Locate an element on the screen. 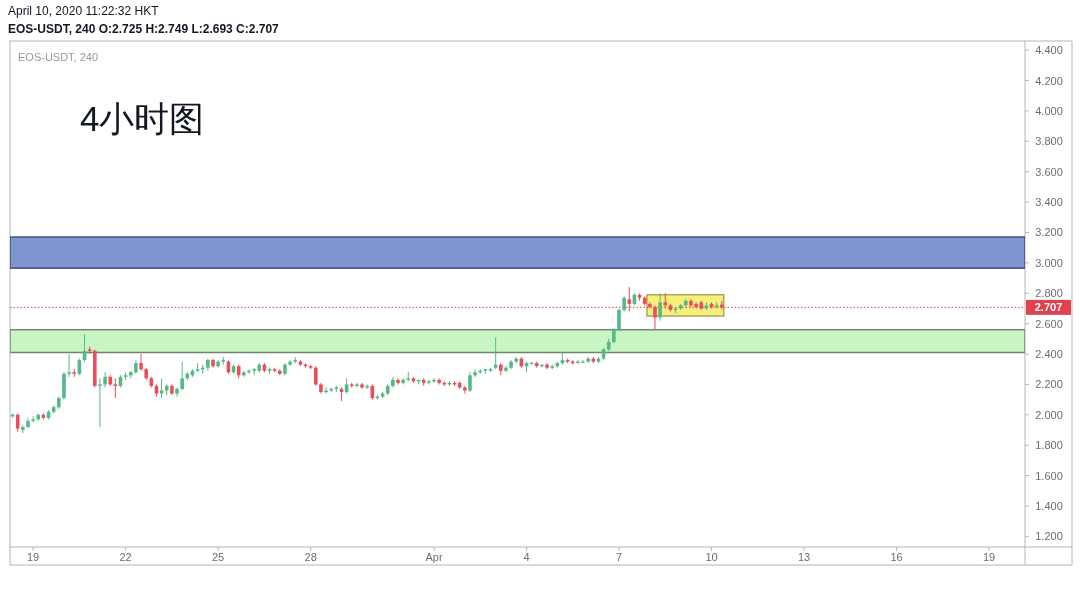  x-tick-label: 13 is located at coordinates (804, 557).